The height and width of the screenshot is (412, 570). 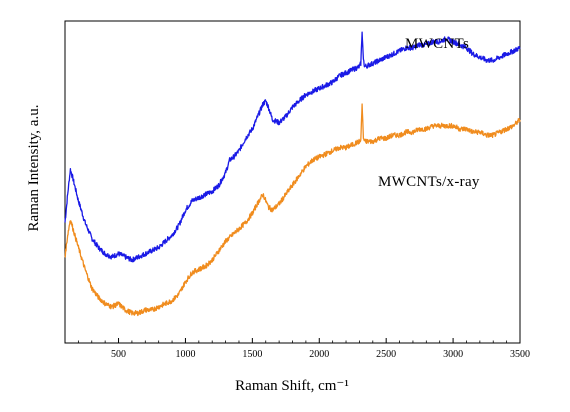 What do you see at coordinates (429, 182) in the screenshot?
I see `series-label-mwcnts-xray: MWCNTs/x-ray` at bounding box center [429, 182].